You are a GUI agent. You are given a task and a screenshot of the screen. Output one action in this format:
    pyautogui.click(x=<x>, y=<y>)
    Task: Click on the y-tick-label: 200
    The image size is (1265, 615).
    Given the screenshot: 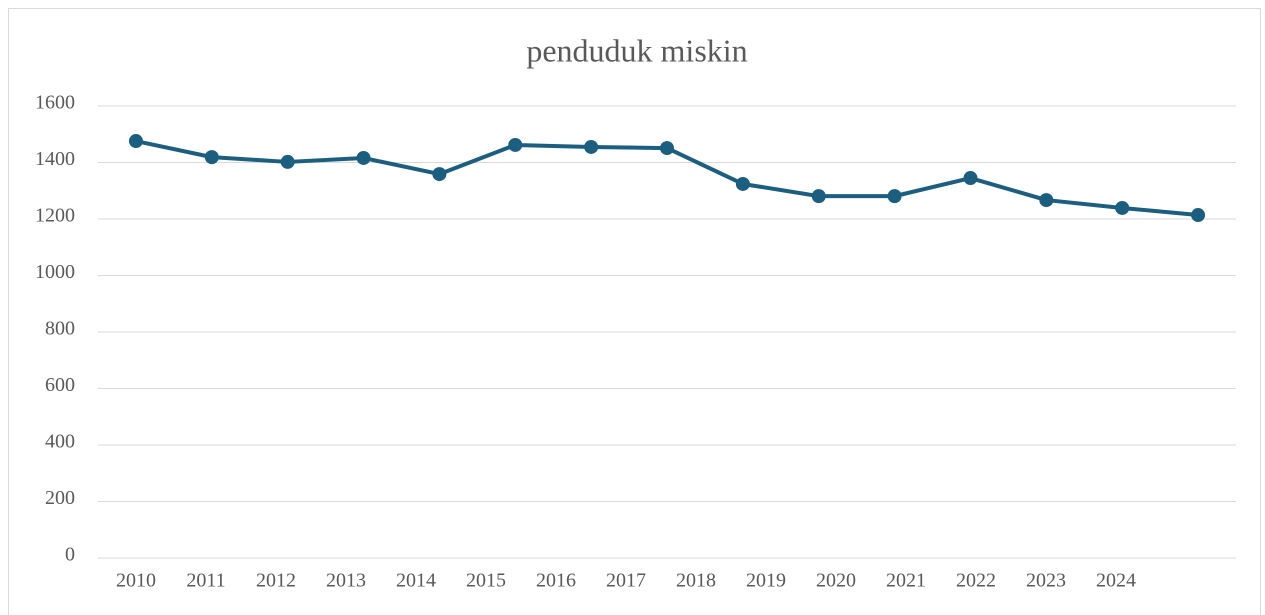 What is the action you would take?
    pyautogui.click(x=60, y=498)
    